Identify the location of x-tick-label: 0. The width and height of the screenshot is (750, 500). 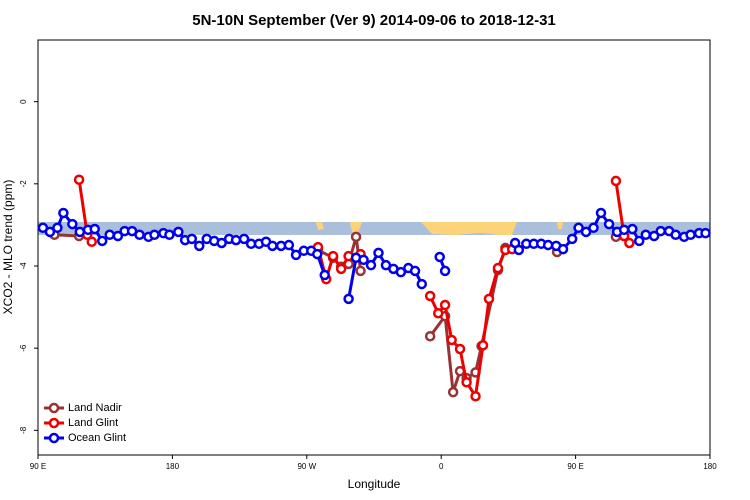
(441, 466).